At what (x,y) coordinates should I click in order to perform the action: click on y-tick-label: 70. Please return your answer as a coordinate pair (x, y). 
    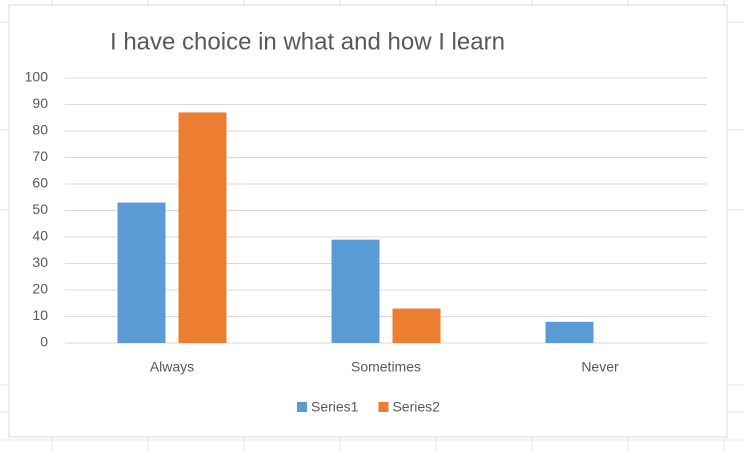
    Looking at the image, I should click on (40, 156).